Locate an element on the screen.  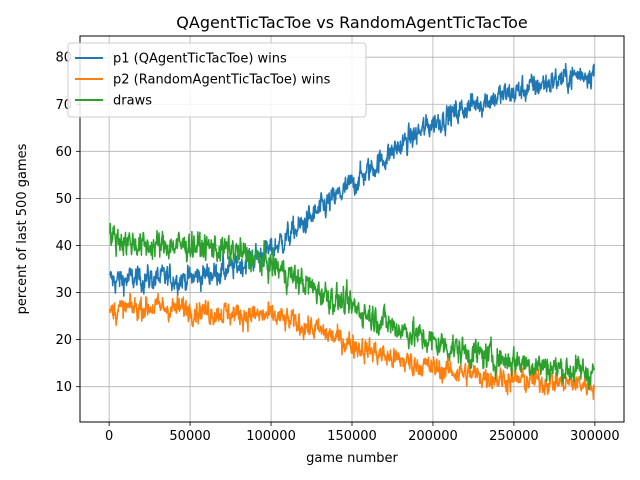
x-tick-label: 50000 is located at coordinates (189, 436).